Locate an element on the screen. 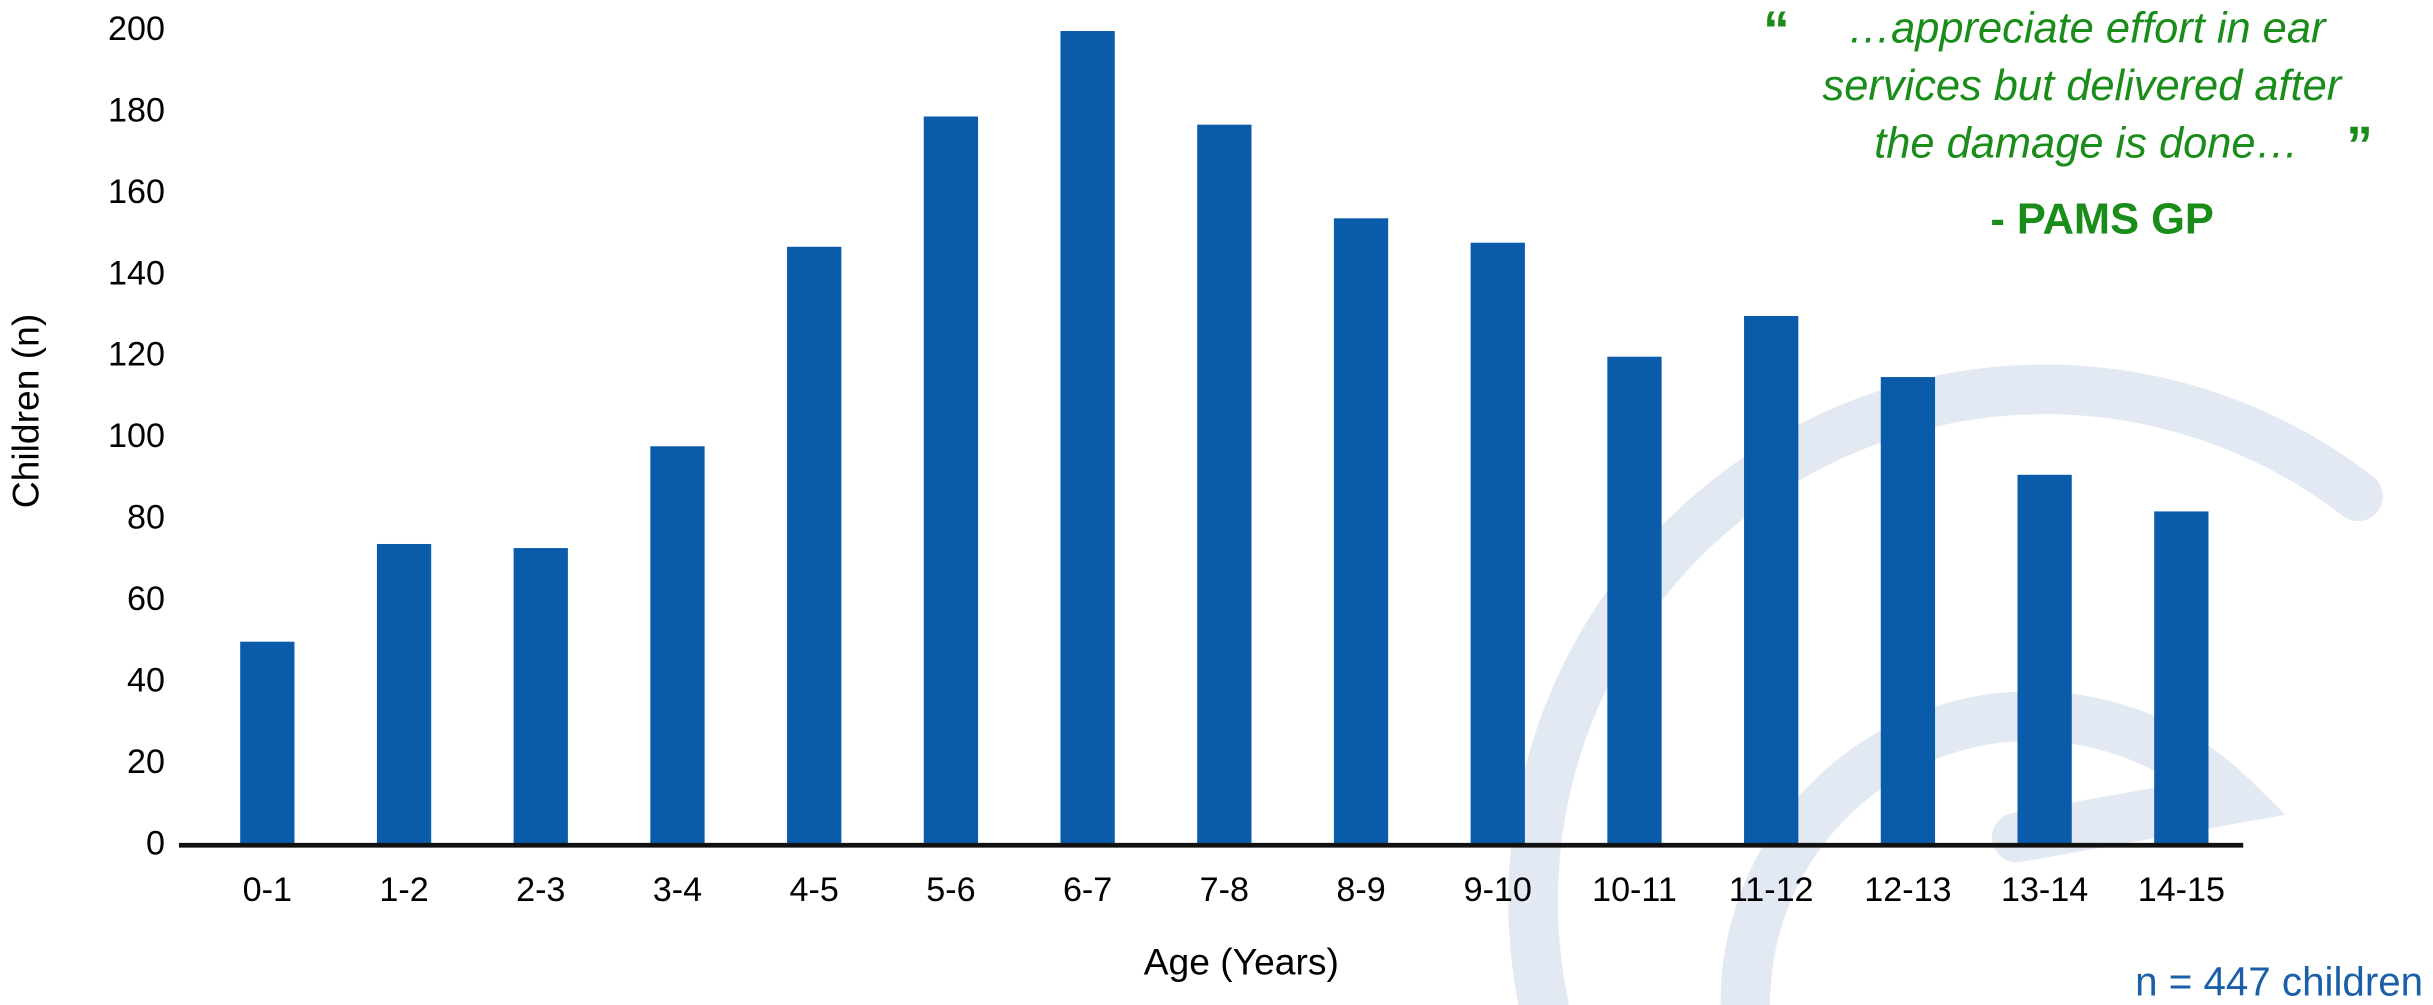  quote-open: “ is located at coordinates (1776, 30).